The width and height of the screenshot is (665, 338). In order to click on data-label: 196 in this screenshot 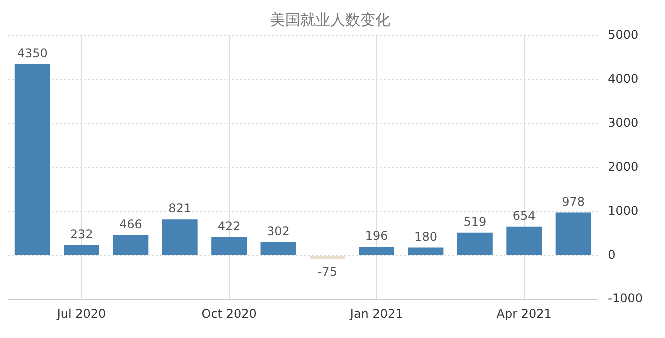, I will do `click(376, 236)`.